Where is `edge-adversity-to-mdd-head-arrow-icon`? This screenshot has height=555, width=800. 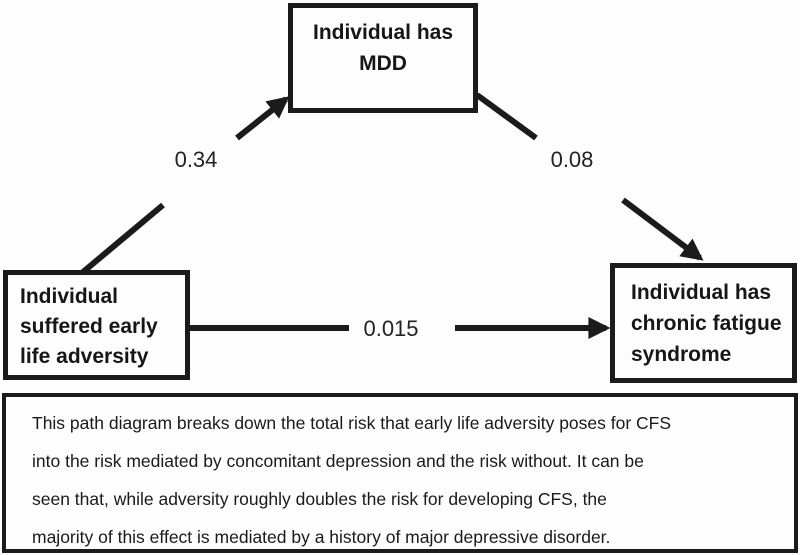 edge-adversity-to-mdd-head-arrow-icon is located at coordinates (262, 118).